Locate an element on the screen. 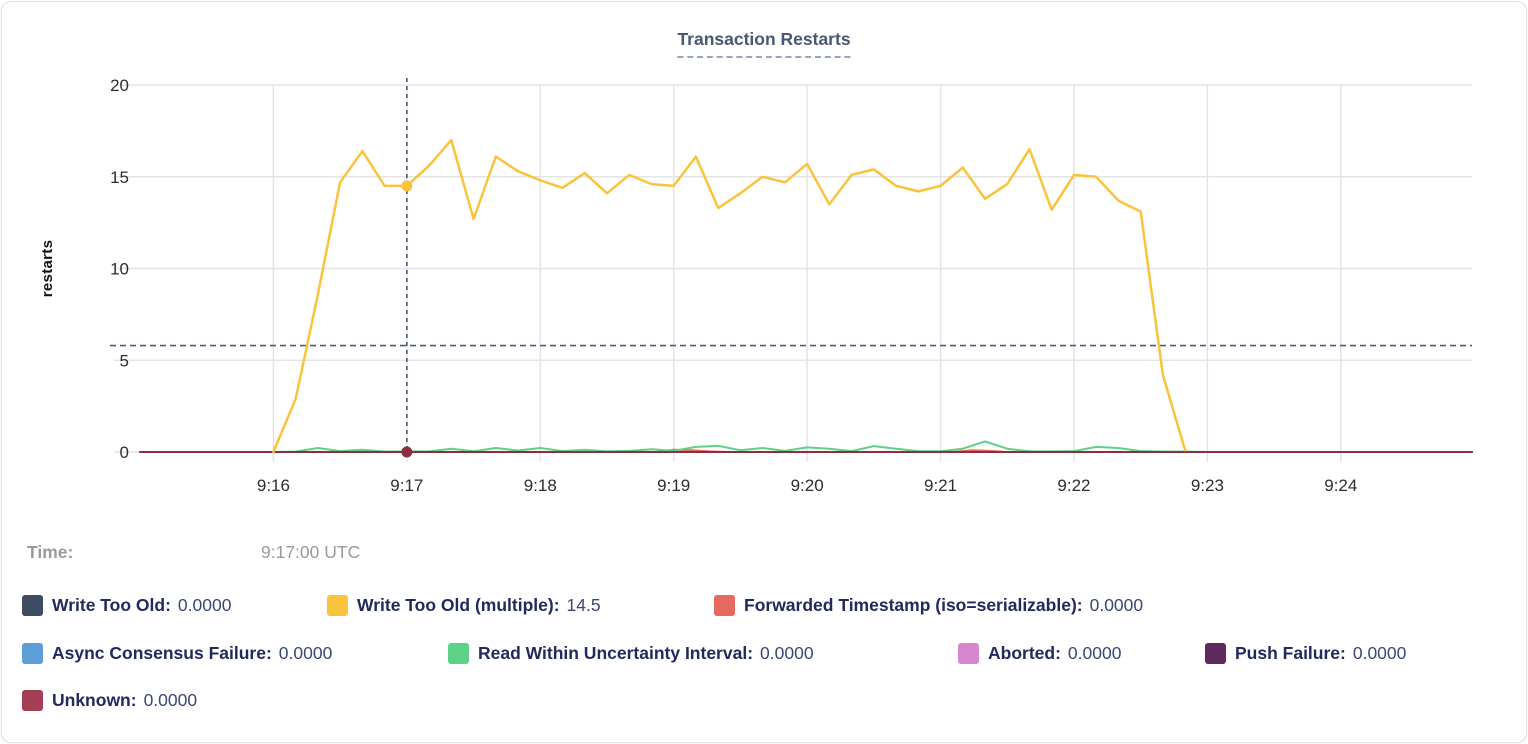  legend-item-write-too-old: Write Too Old: 0.0000 is located at coordinates (126, 605).